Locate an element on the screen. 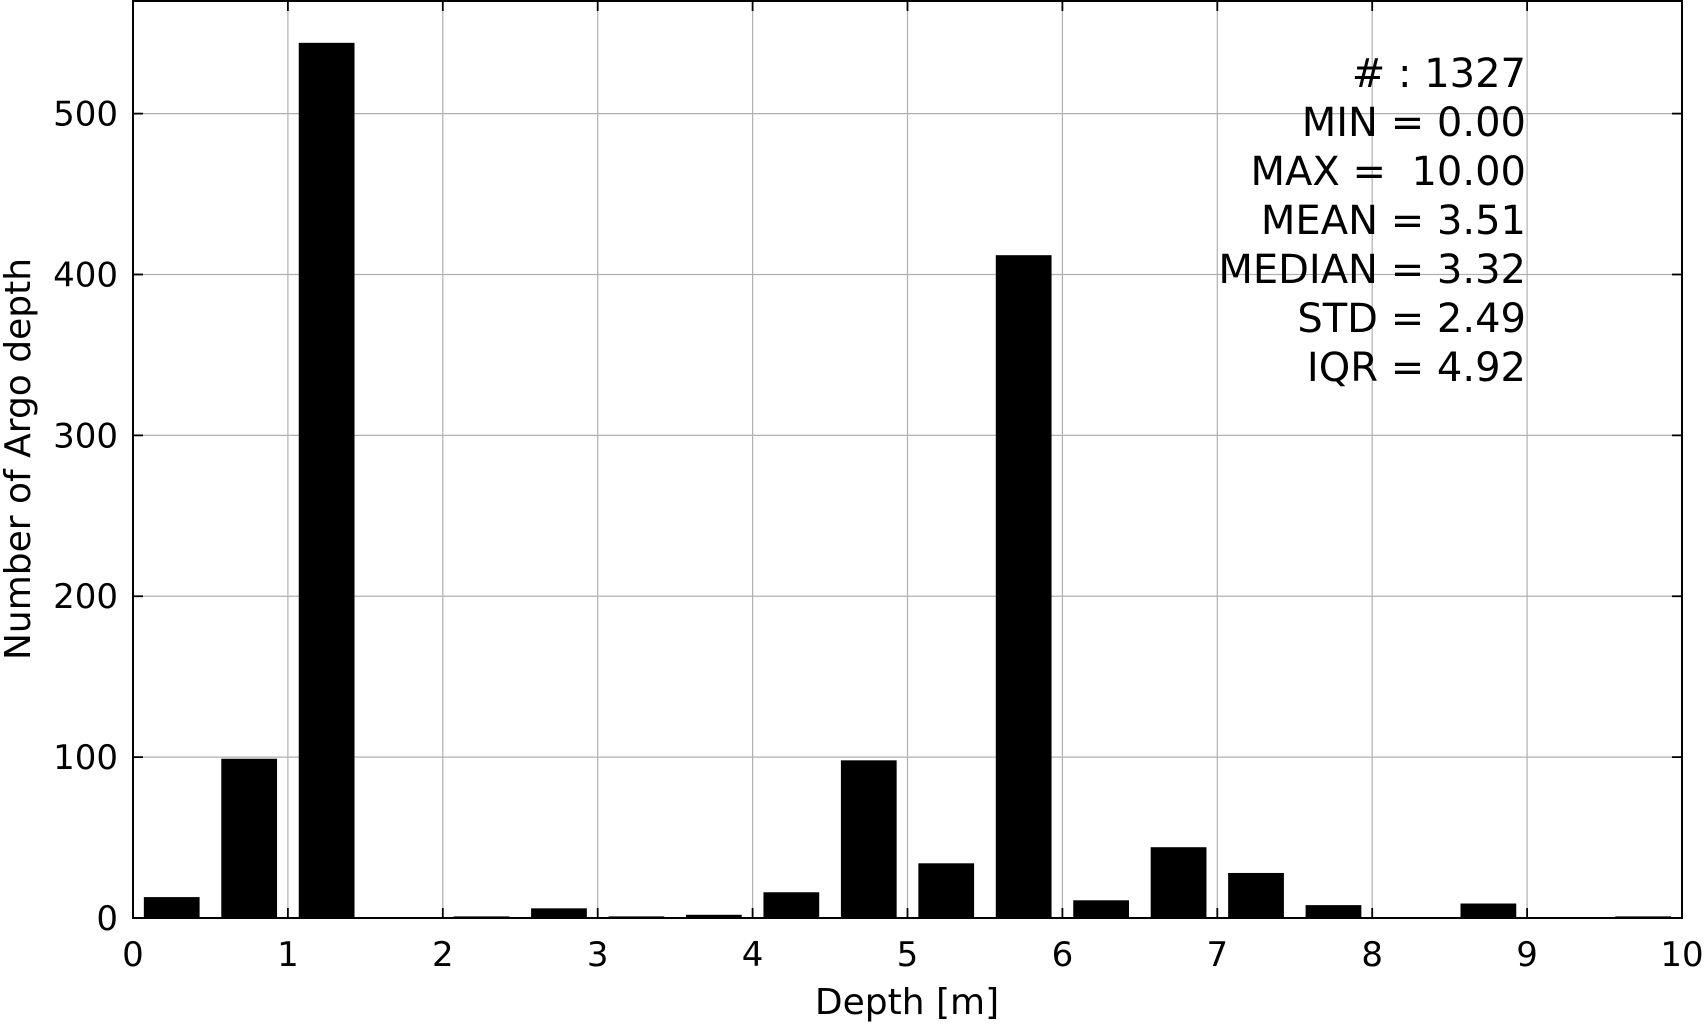 The height and width of the screenshot is (1025, 1705). stat-line: MEDIAN = 3.32 is located at coordinates (1372, 270).